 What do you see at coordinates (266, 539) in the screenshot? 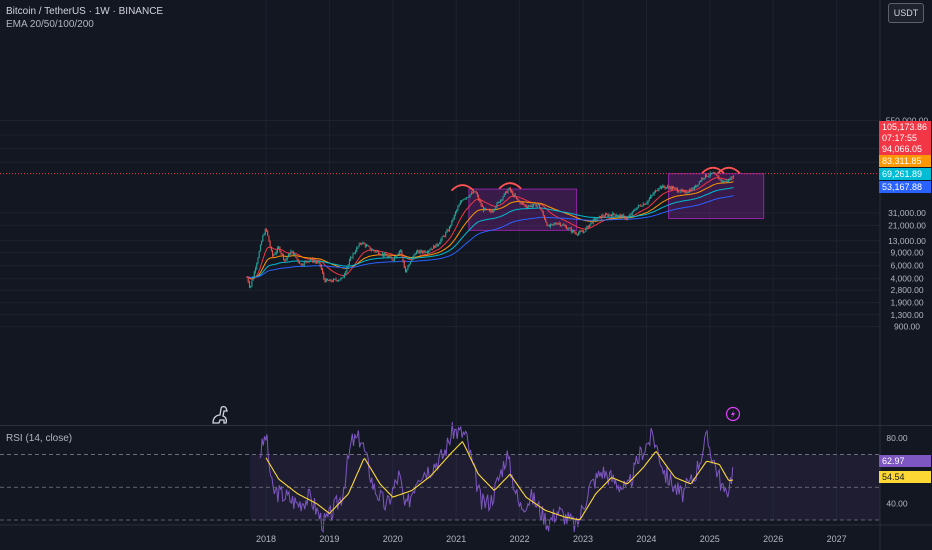
I see `x-tick-label: 2018` at bounding box center [266, 539].